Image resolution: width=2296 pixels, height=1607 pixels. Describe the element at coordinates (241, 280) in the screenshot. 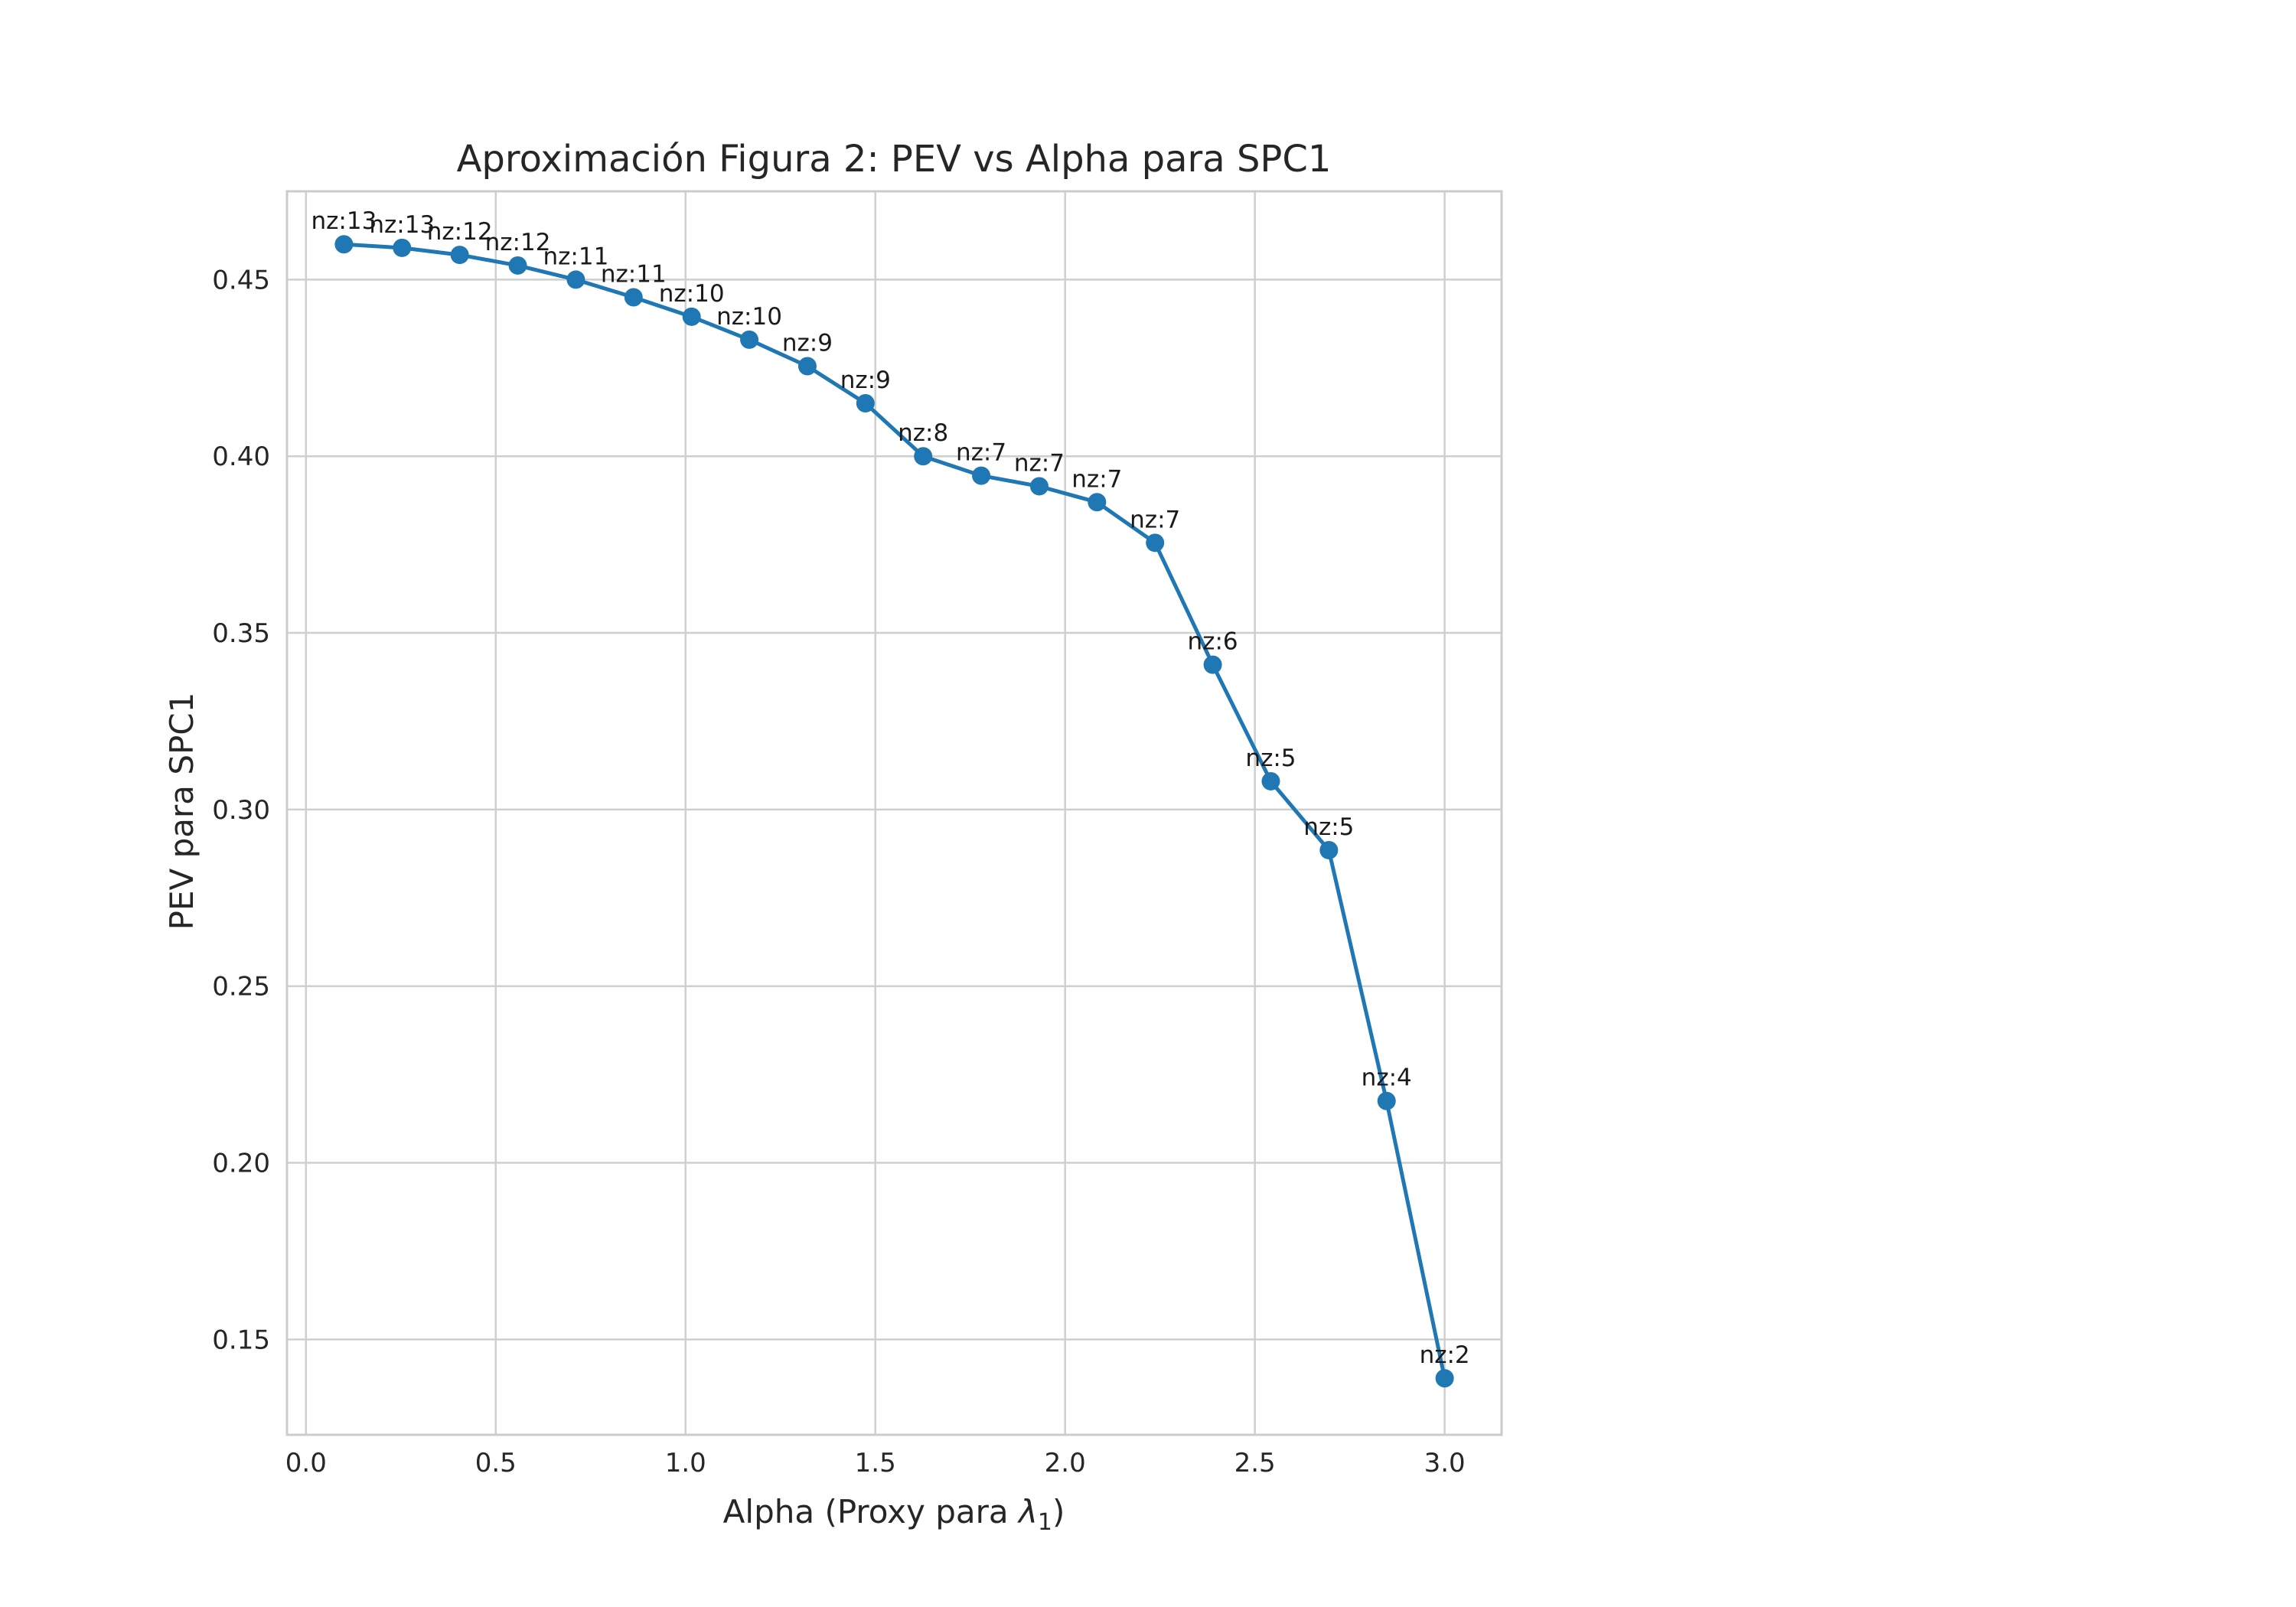

I see `y-tick-label: 0.45` at that location.